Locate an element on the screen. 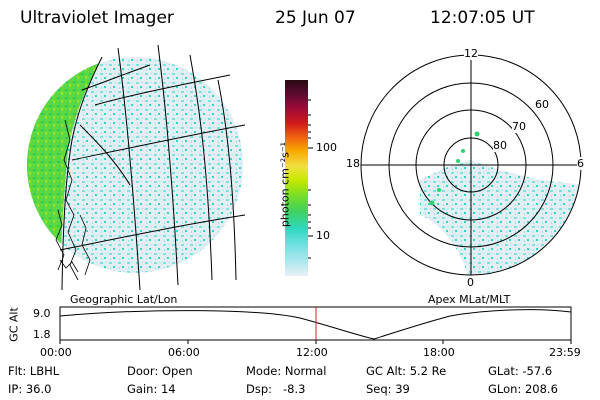 The image size is (600, 400). ip-status: IP: 36.0 is located at coordinates (30, 389).